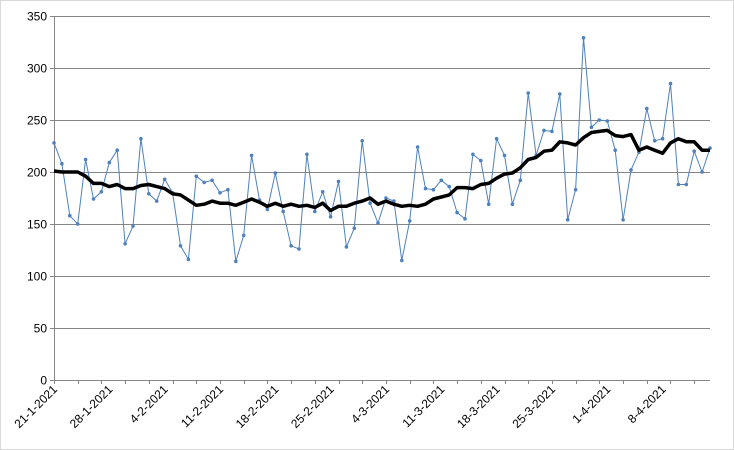 Image resolution: width=734 pixels, height=450 pixels. What do you see at coordinates (312, 406) in the screenshot?
I see `x-tick-label: 25-2-2021` at bounding box center [312, 406].